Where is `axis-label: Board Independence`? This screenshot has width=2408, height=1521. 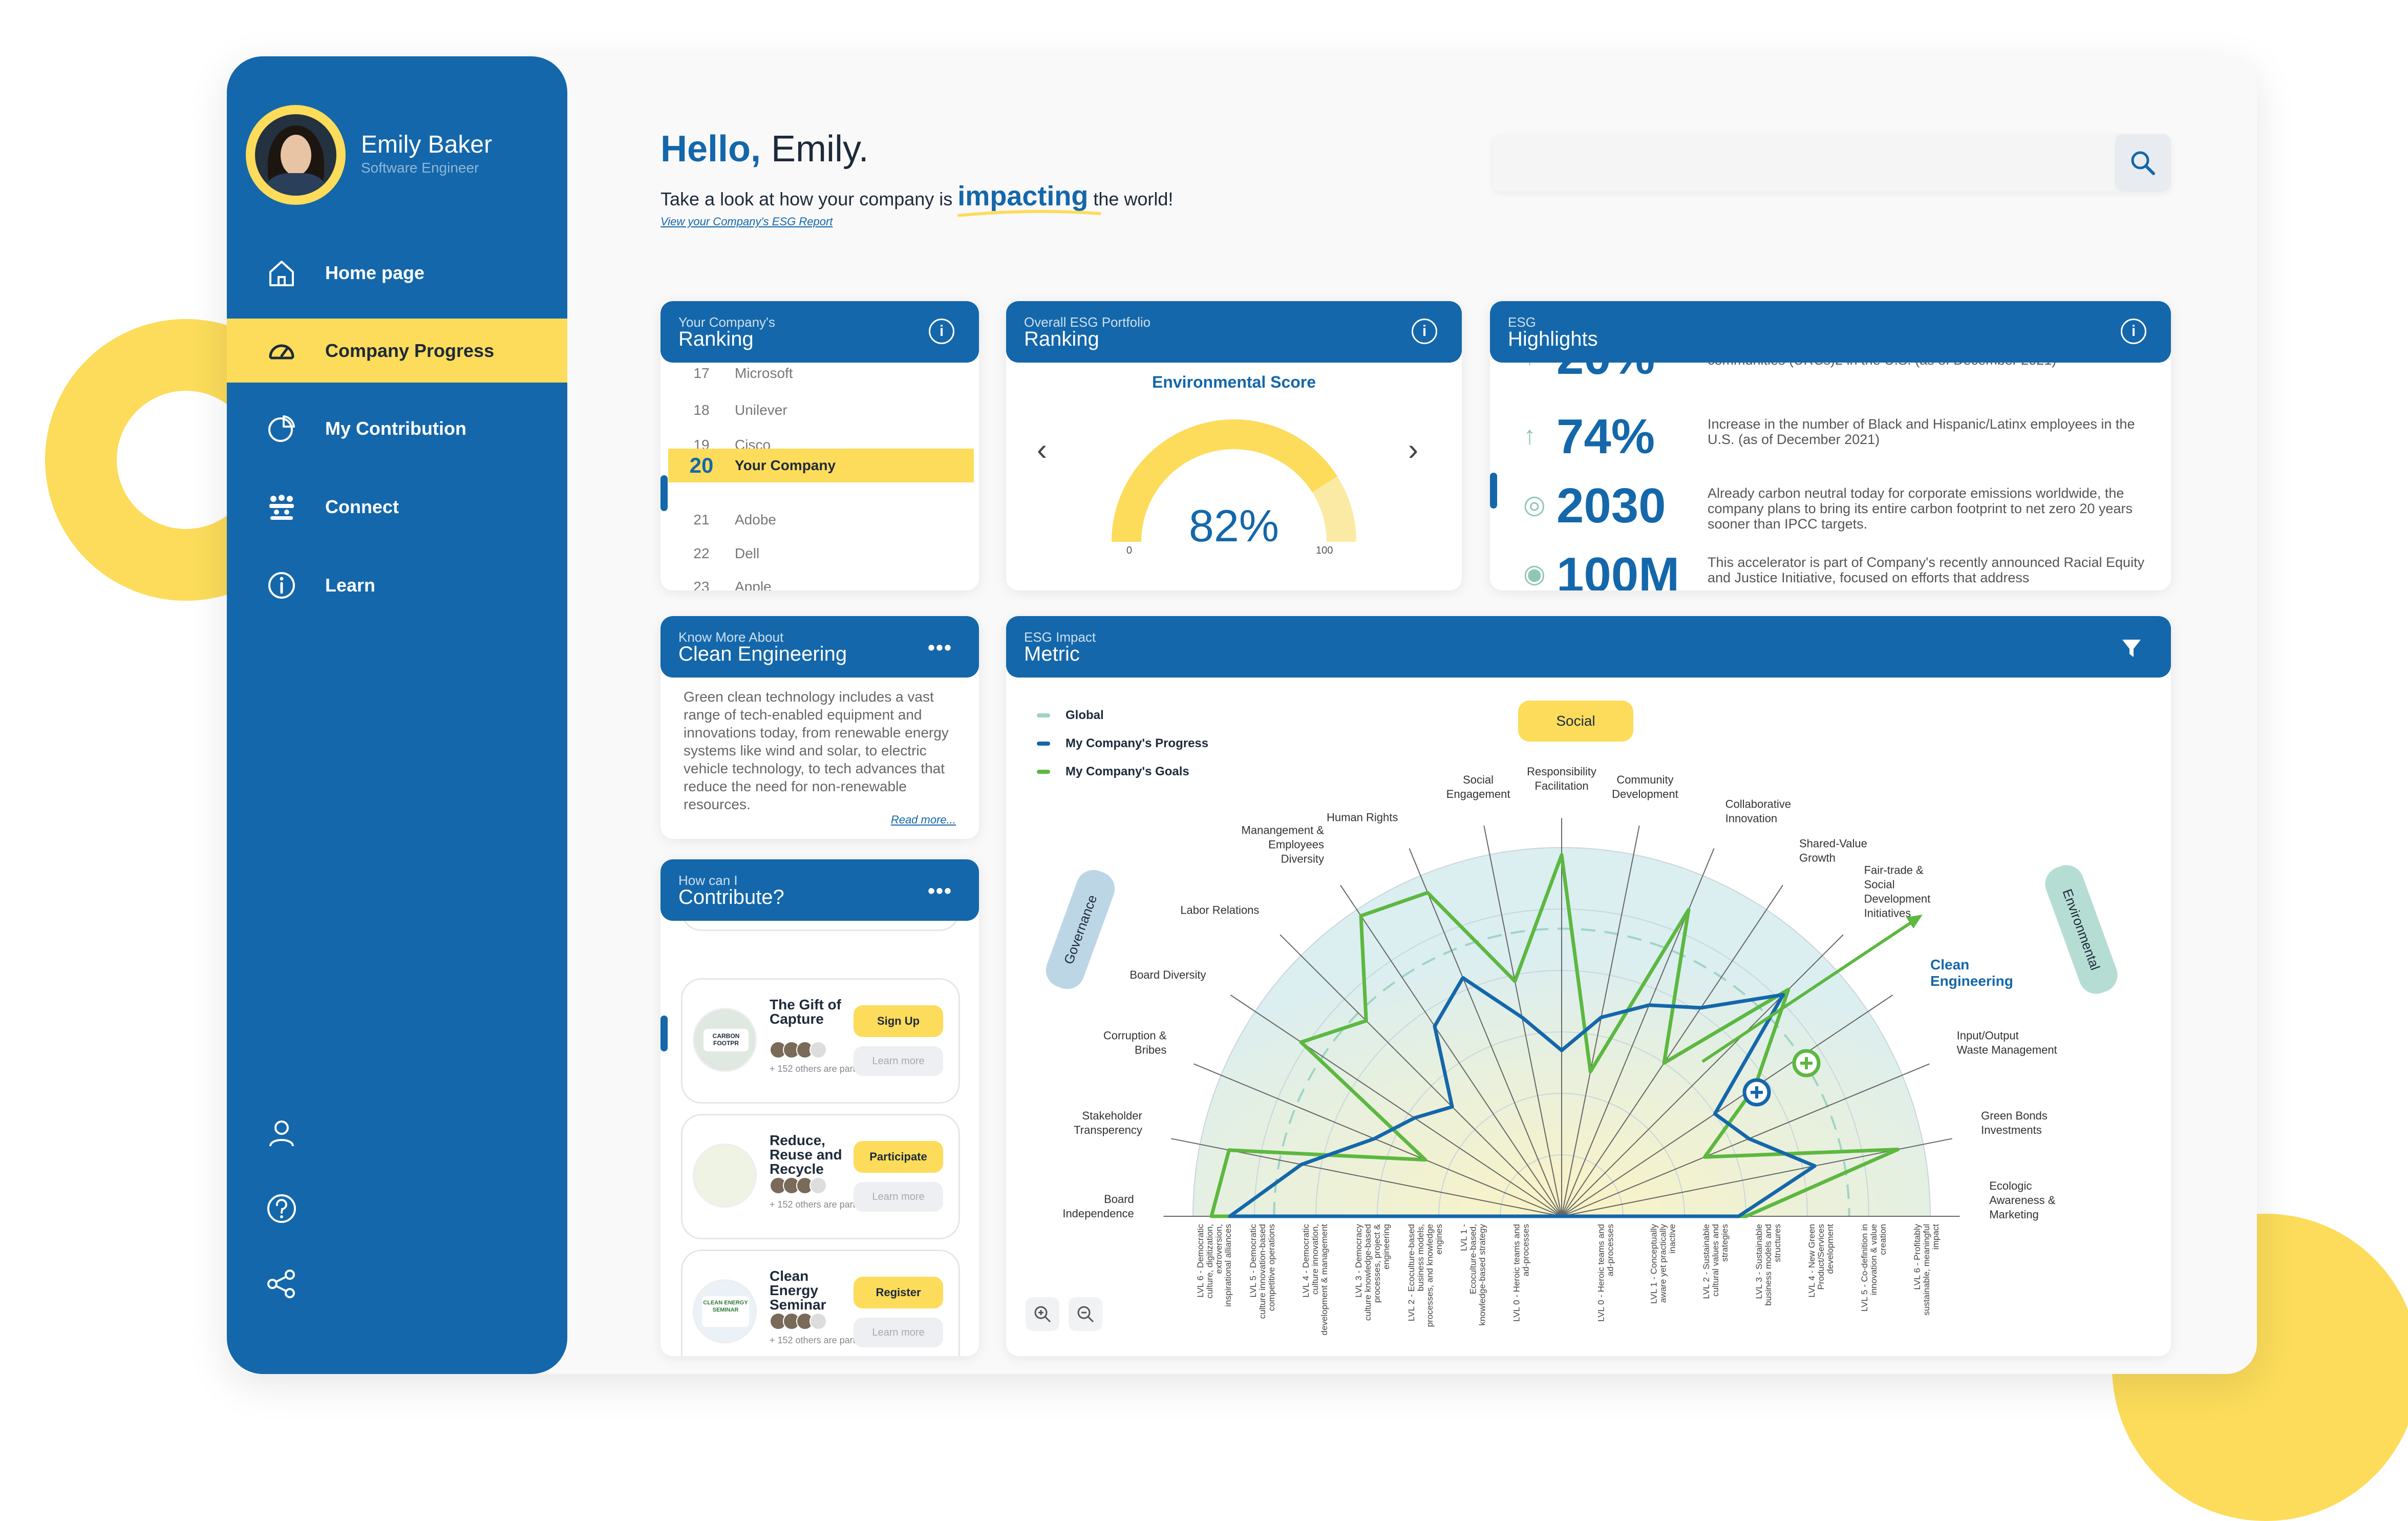
axis-label: Board Independence is located at coordinates (1098, 1206).